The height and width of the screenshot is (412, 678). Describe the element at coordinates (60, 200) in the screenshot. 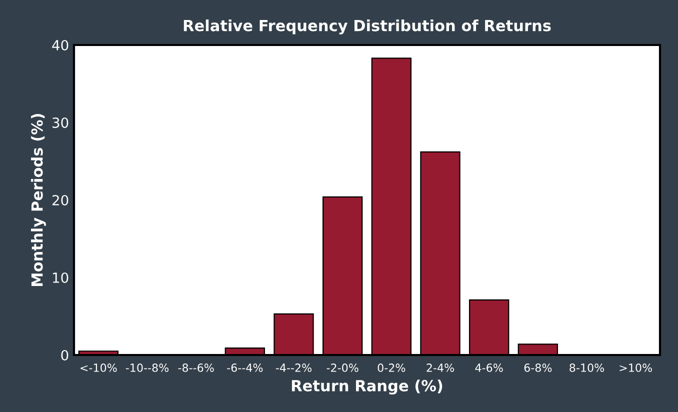

I see `y-tick-label: 20` at that location.